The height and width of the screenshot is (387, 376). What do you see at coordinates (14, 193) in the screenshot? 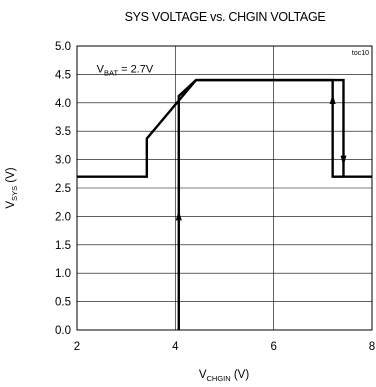
I see `y-axis-label-sub: SYS` at bounding box center [14, 193].